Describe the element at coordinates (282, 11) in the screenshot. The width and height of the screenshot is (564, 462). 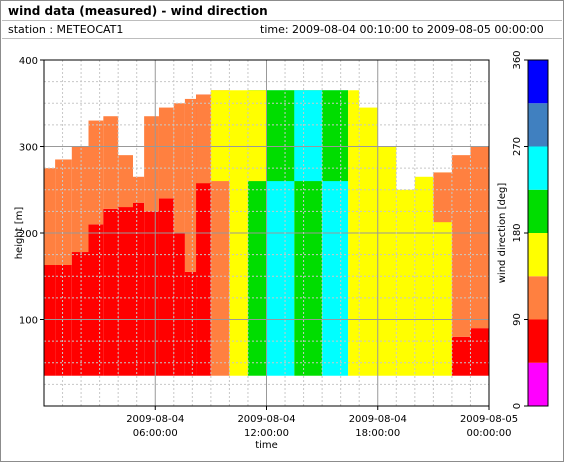
I see `title-bar: wind data (measured) - wind direction` at that location.